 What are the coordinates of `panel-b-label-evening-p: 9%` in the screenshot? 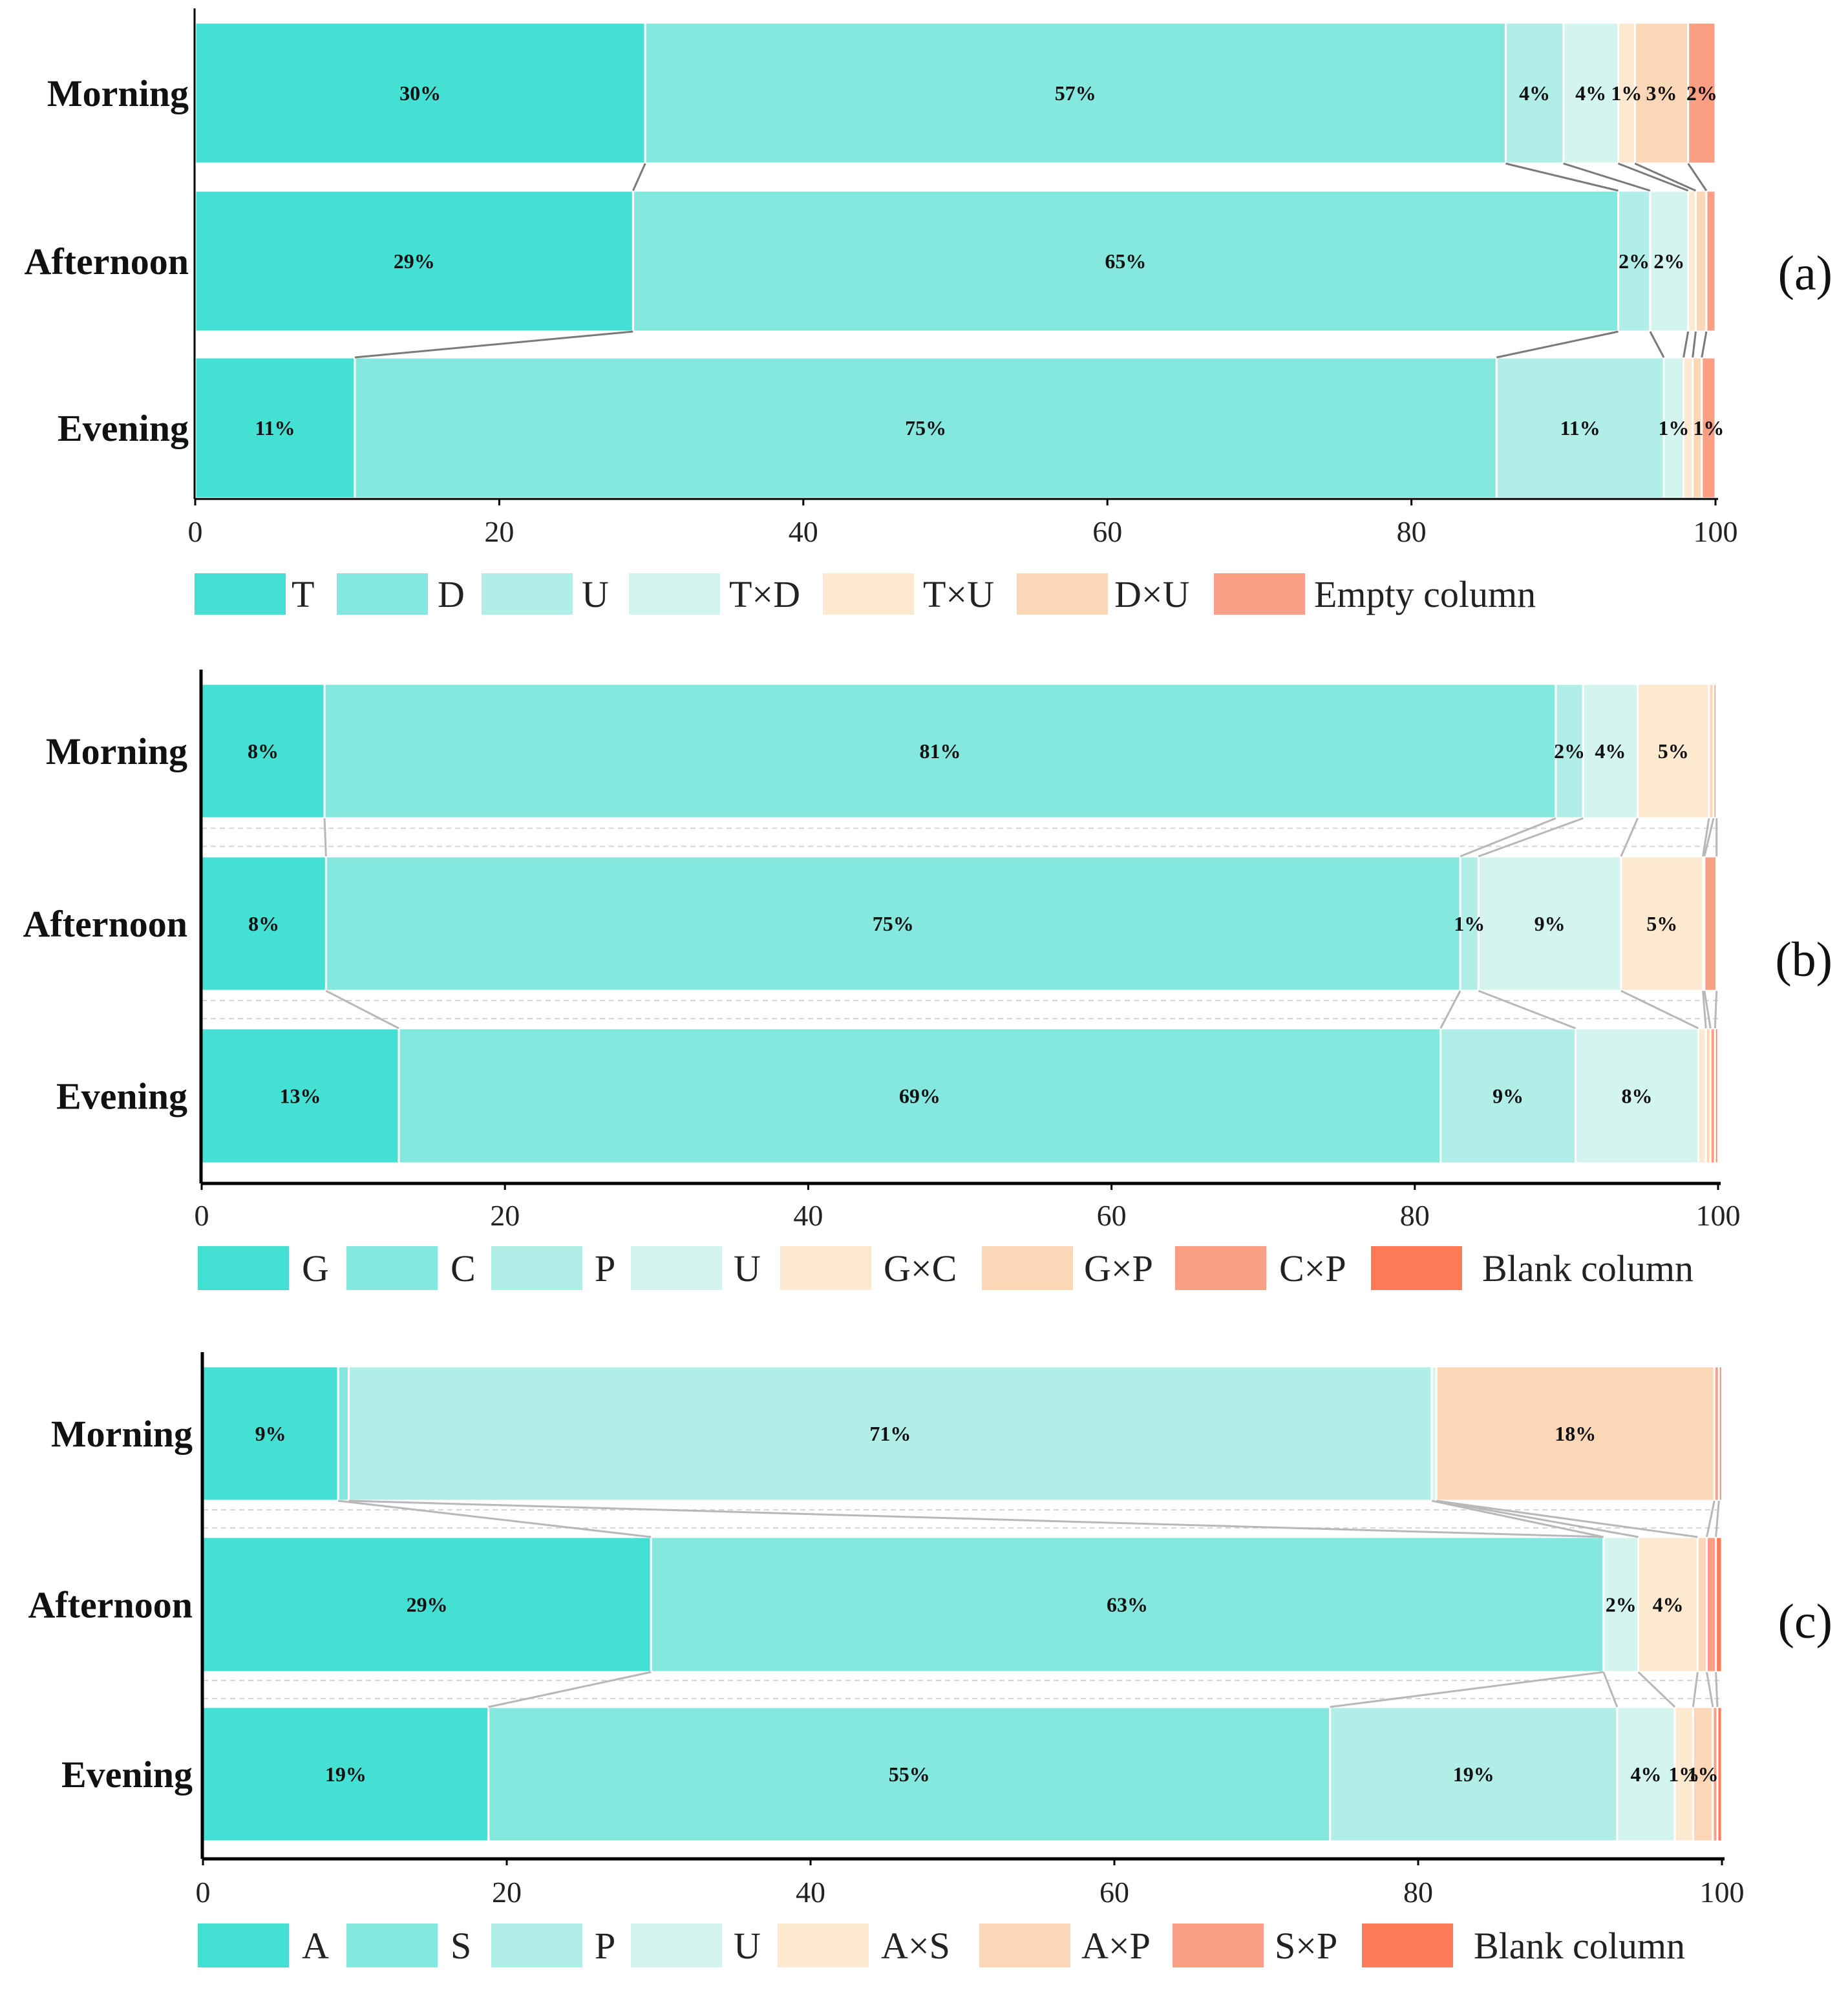 It's located at (1508, 1096).